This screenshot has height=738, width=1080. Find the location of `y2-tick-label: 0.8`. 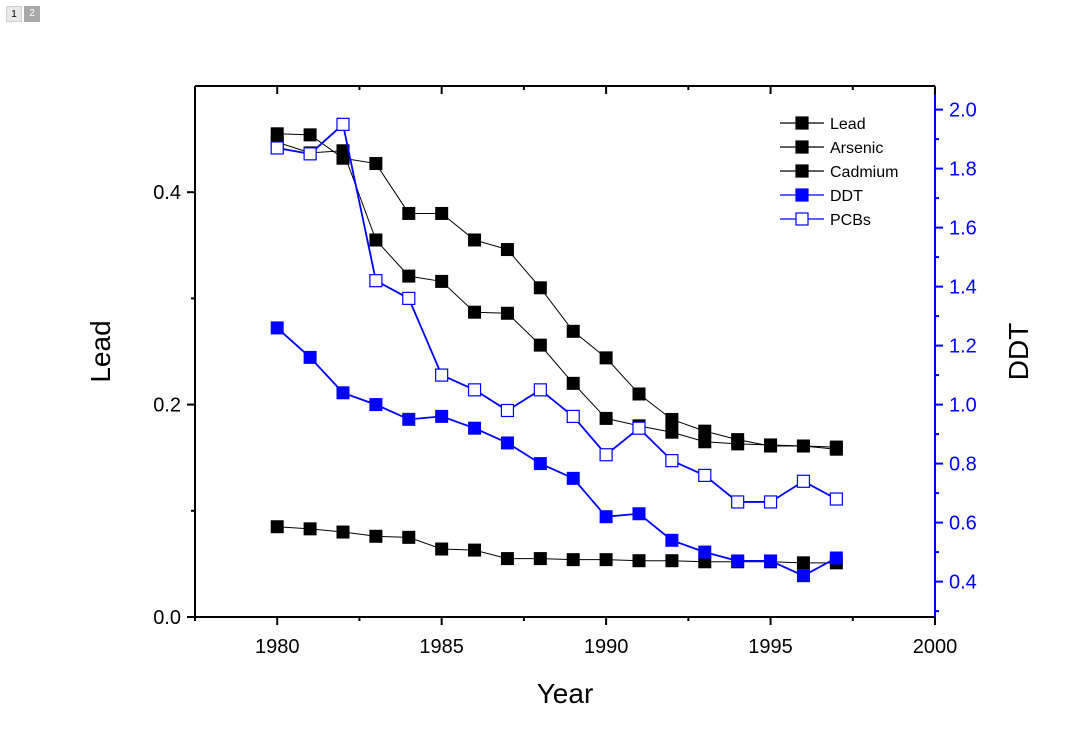

y2-tick-label: 0.8 is located at coordinates (963, 465).